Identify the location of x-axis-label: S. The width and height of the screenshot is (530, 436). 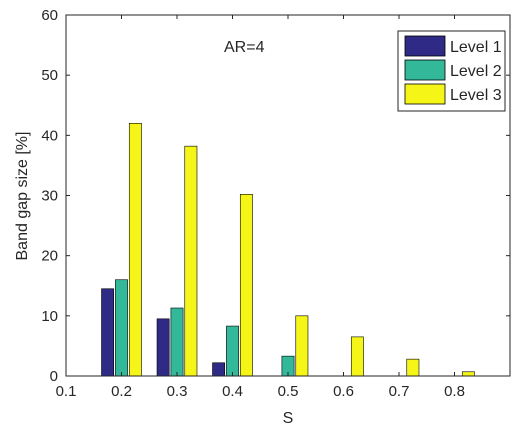
(288, 418).